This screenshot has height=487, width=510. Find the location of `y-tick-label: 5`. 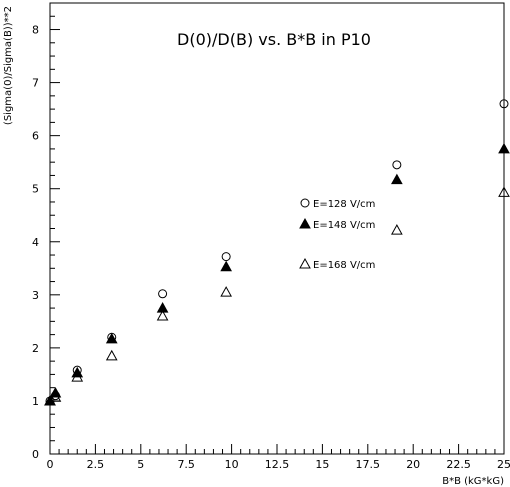

y-tick-label: 5 is located at coordinates (35, 189).